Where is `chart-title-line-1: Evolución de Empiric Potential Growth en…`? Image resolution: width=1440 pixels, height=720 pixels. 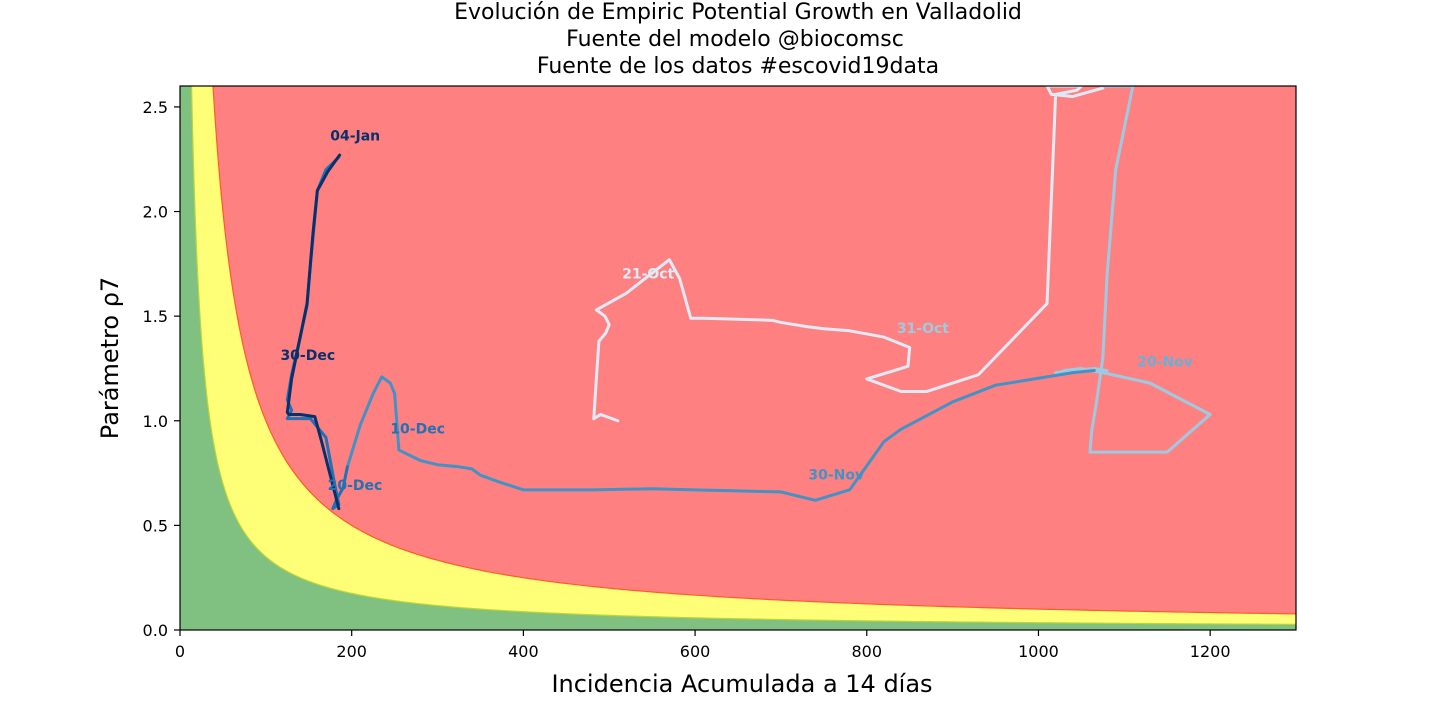
chart-title-line-1: Evolución de Empiric Potential Growth en… is located at coordinates (738, 12).